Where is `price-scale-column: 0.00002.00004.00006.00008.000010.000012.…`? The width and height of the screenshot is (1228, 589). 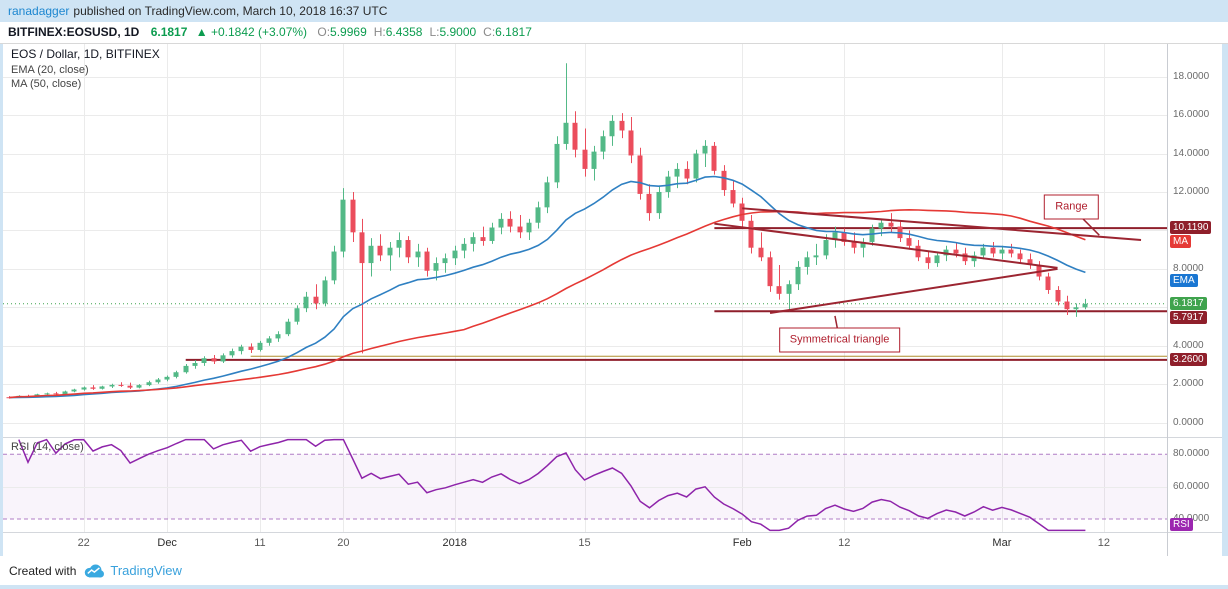
price-scale-column: 0.00002.00004.00006.00008.000010.000012.… is located at coordinates (1194, 300).